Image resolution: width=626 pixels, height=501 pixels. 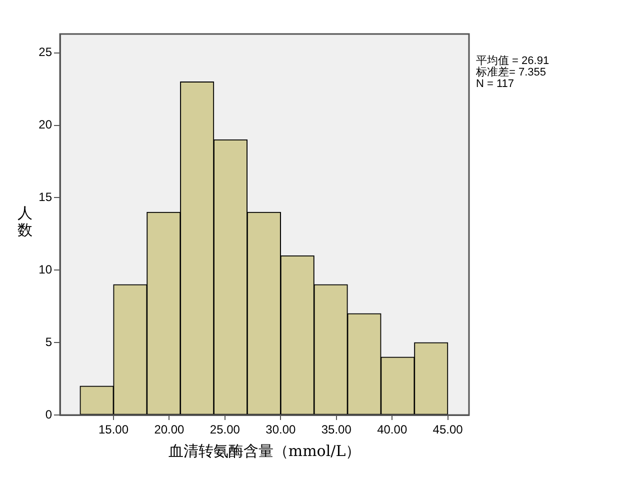 What do you see at coordinates (225, 429) in the screenshot?
I see `x-tick-label: 25.00` at bounding box center [225, 429].